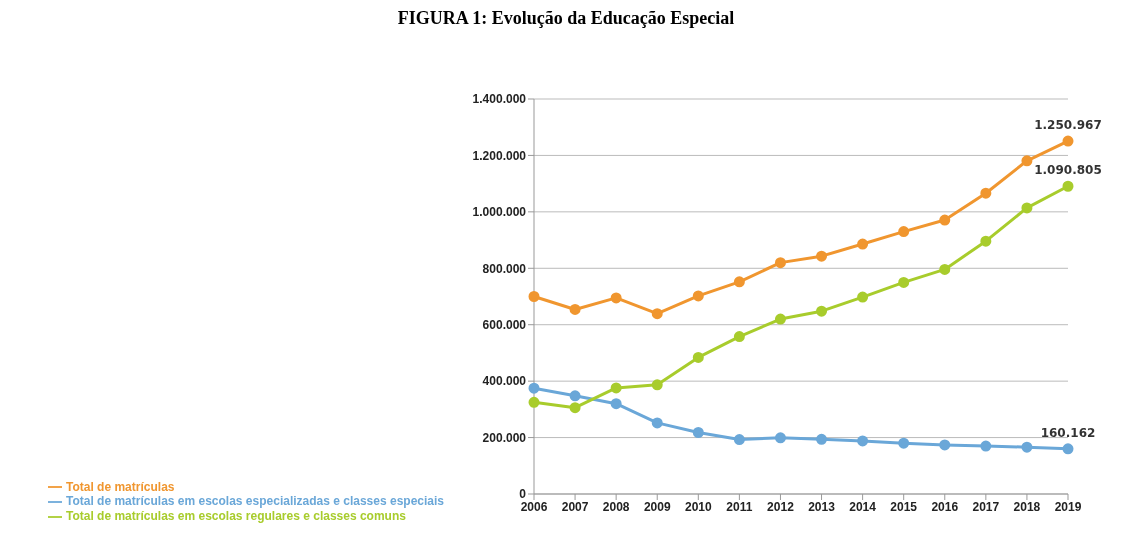  Describe the element at coordinates (616, 506) in the screenshot. I see `x-tick-label: 2008` at that location.